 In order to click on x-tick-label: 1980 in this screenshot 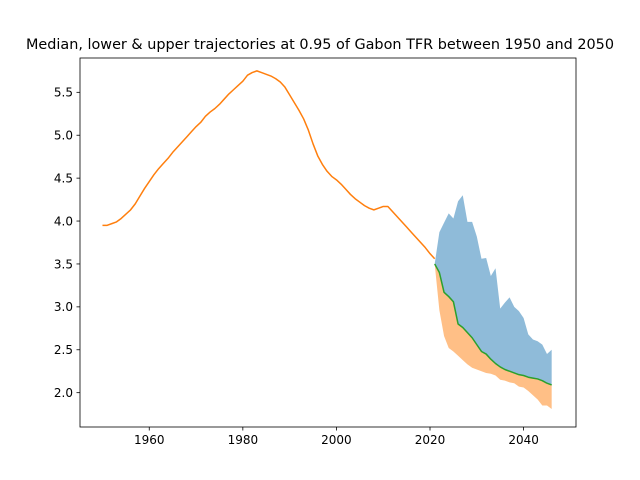, I will do `click(243, 440)`.